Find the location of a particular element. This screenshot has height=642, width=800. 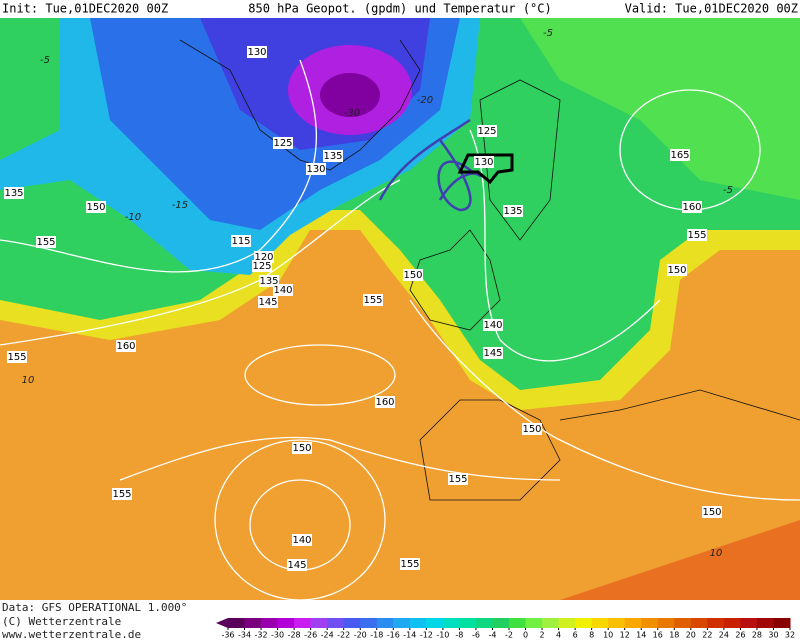

colorbar-tick-label: -28 is located at coordinates (294, 635).